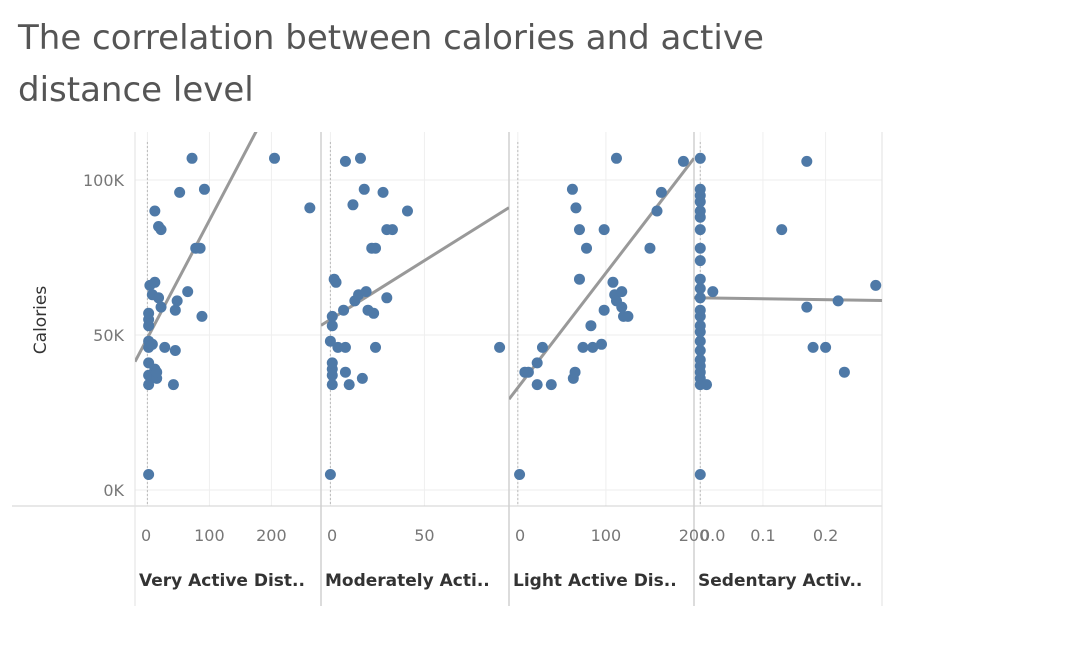  I want to click on x-axis-label: Very Active Dist.., so click(222, 581).